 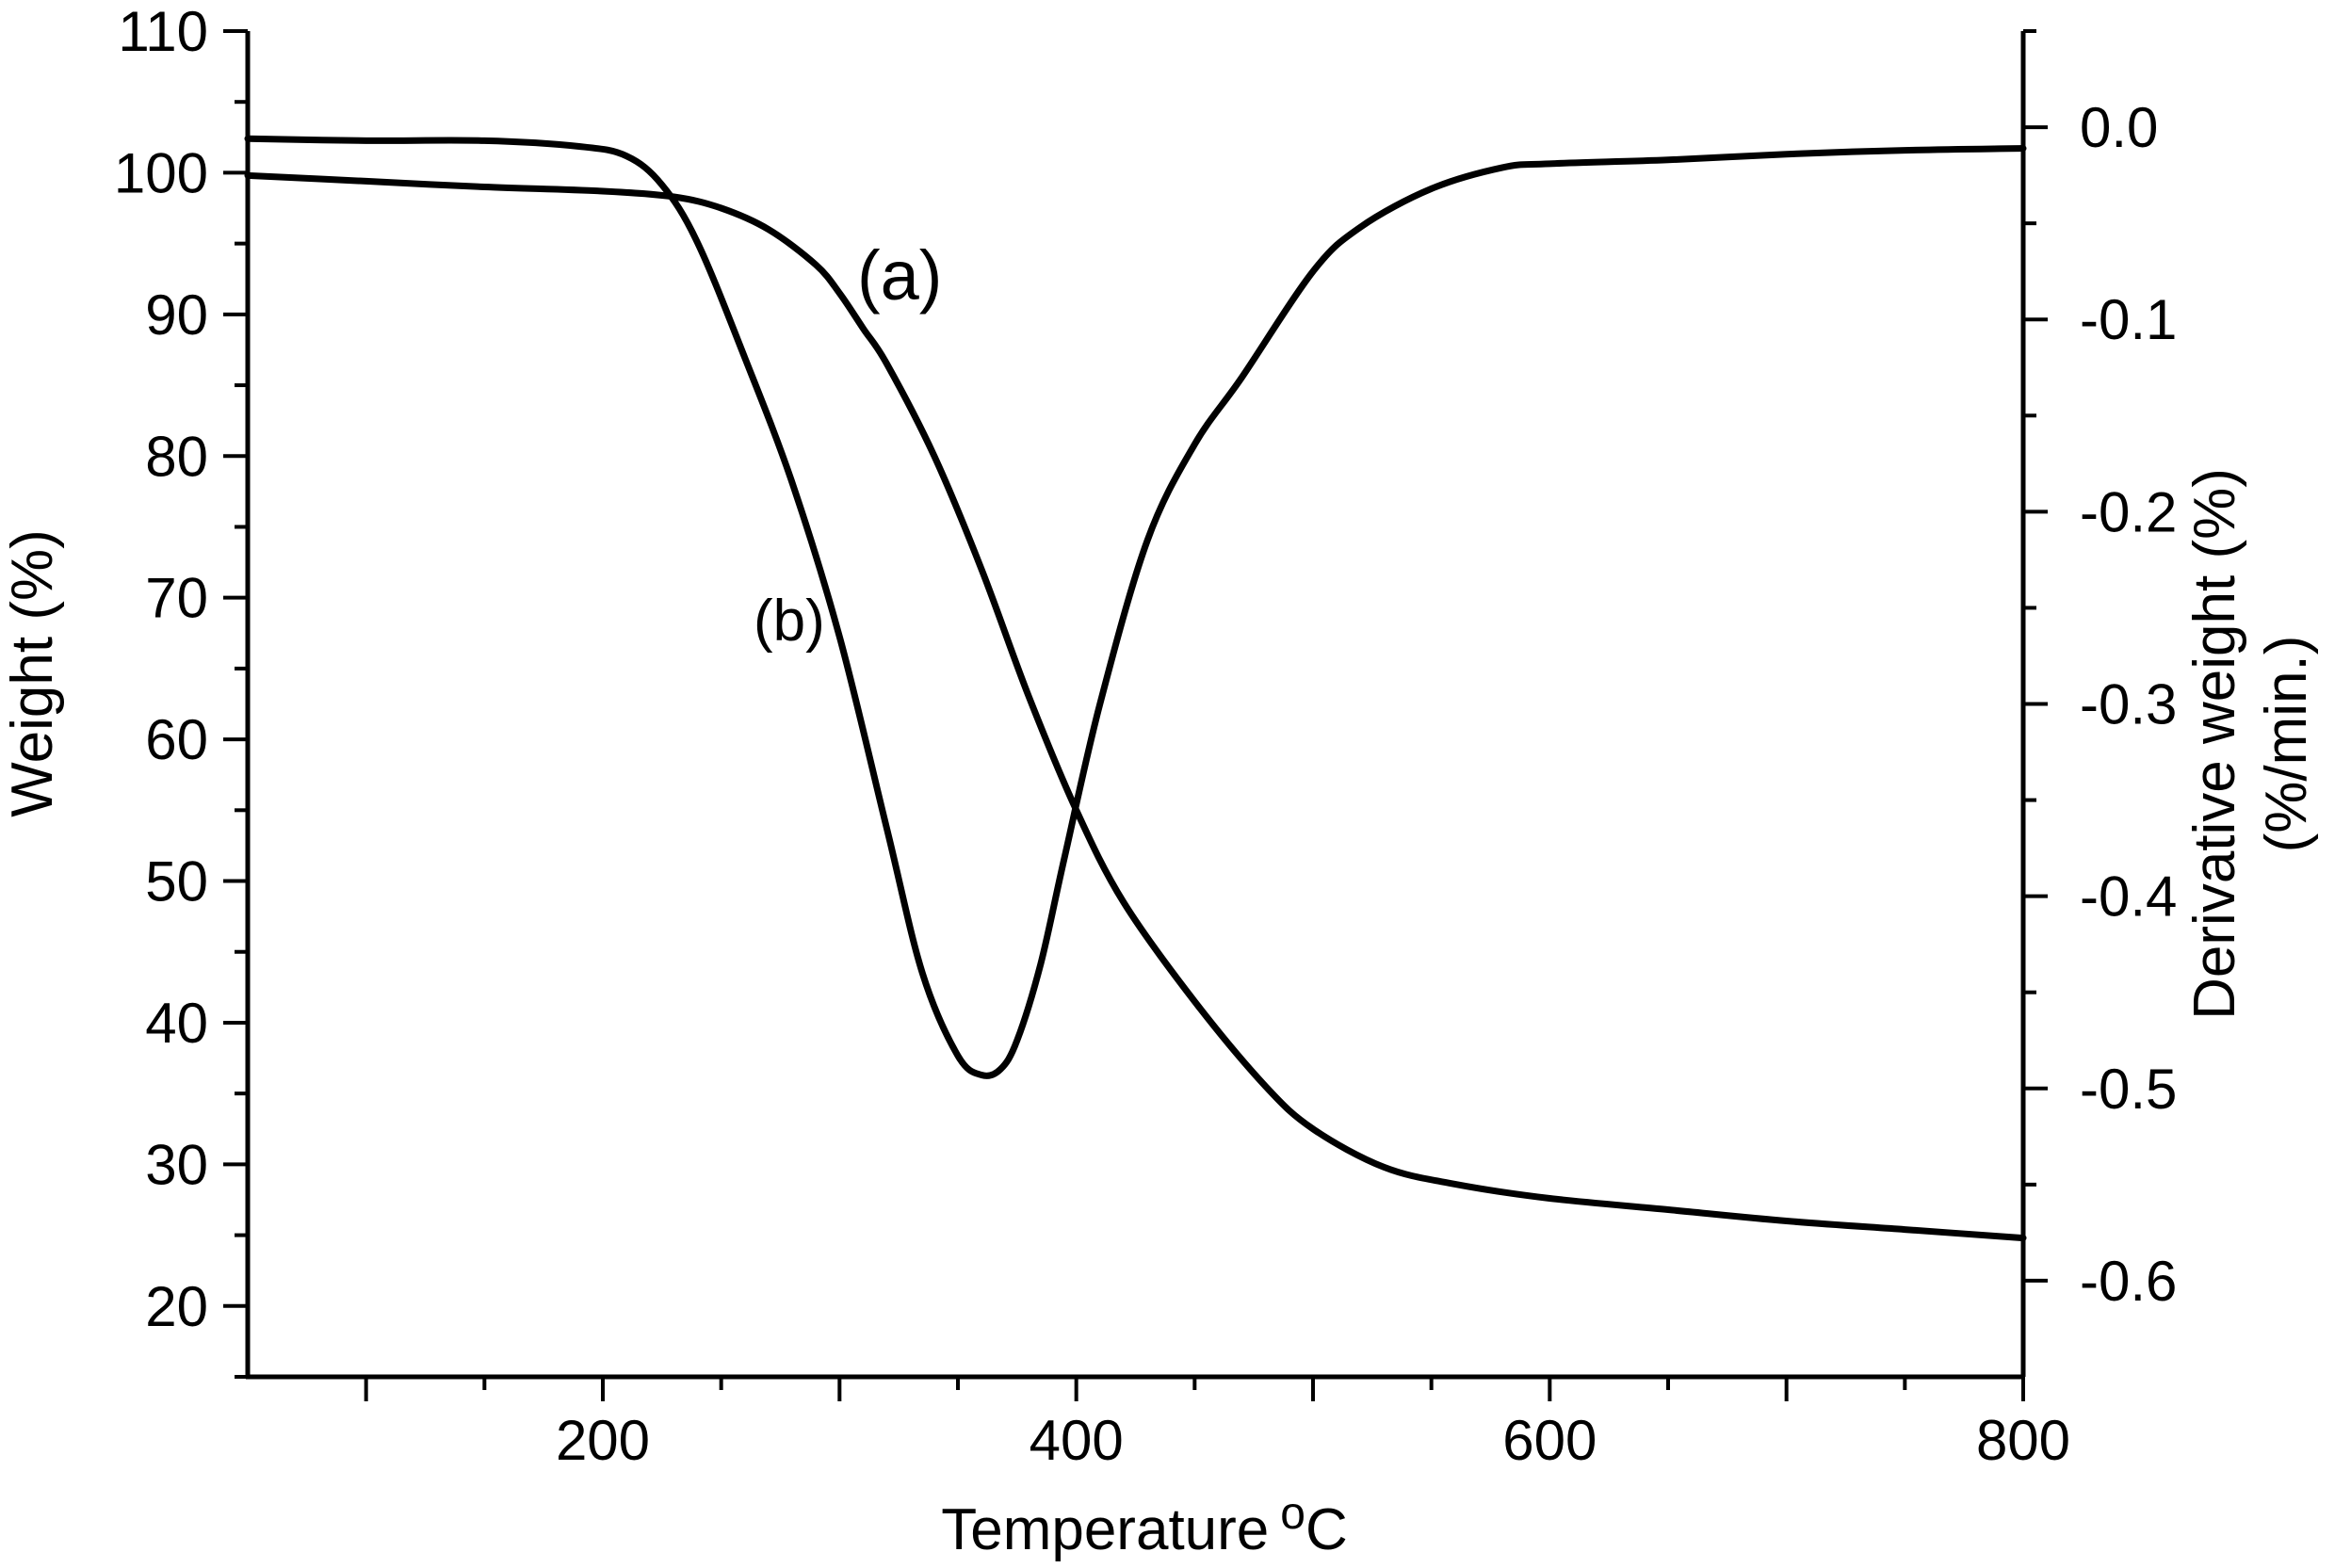 What do you see at coordinates (163, 31) in the screenshot?
I see `y-left-tick-label: 110` at bounding box center [163, 31].